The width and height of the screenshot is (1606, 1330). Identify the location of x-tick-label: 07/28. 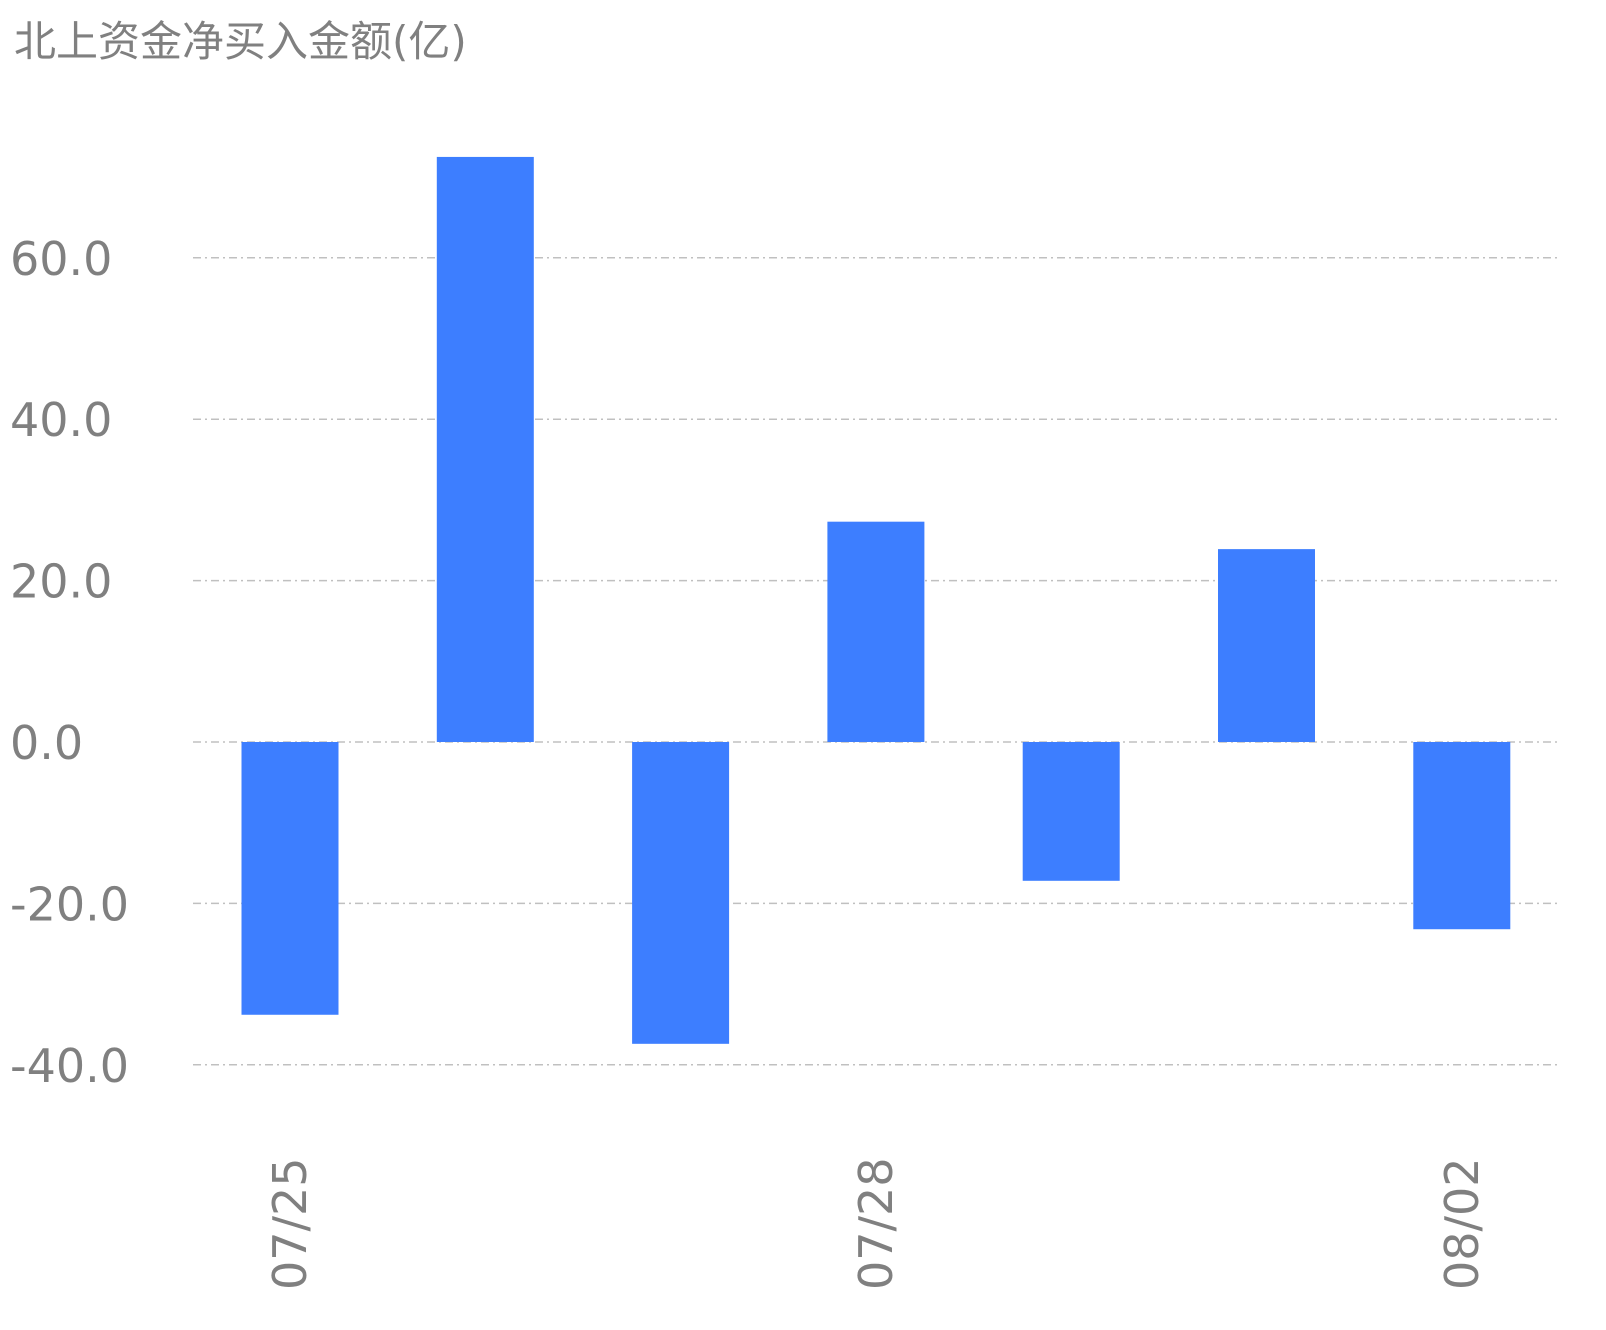
(876, 1223).